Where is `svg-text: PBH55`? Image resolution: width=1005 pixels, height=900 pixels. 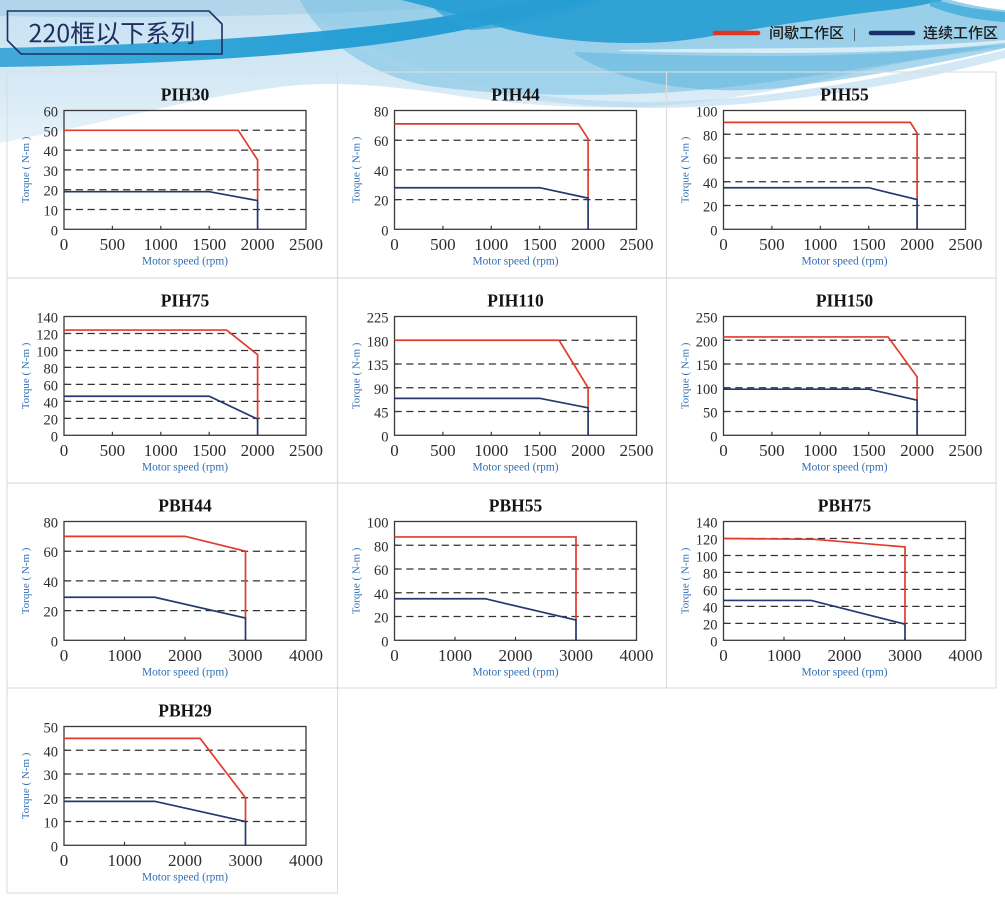
svg-text: PBH55 is located at coordinates (516, 506).